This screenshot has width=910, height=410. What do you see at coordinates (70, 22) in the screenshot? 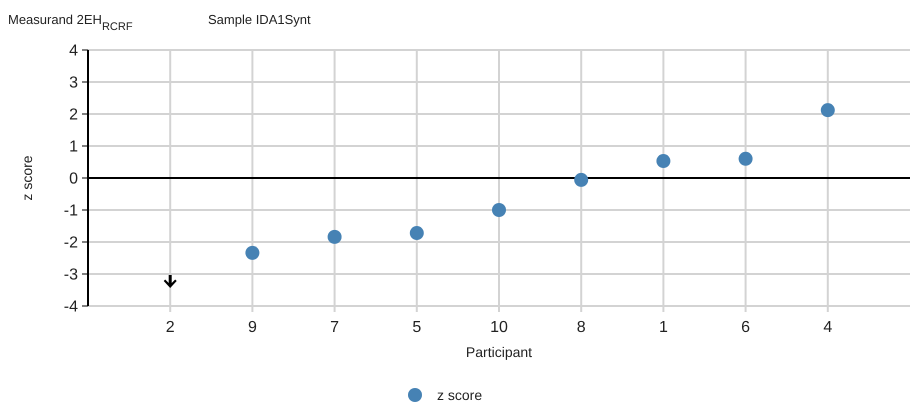
I see `chart-title: Measurand 2EH$_{RCRF}$` at bounding box center [70, 22].